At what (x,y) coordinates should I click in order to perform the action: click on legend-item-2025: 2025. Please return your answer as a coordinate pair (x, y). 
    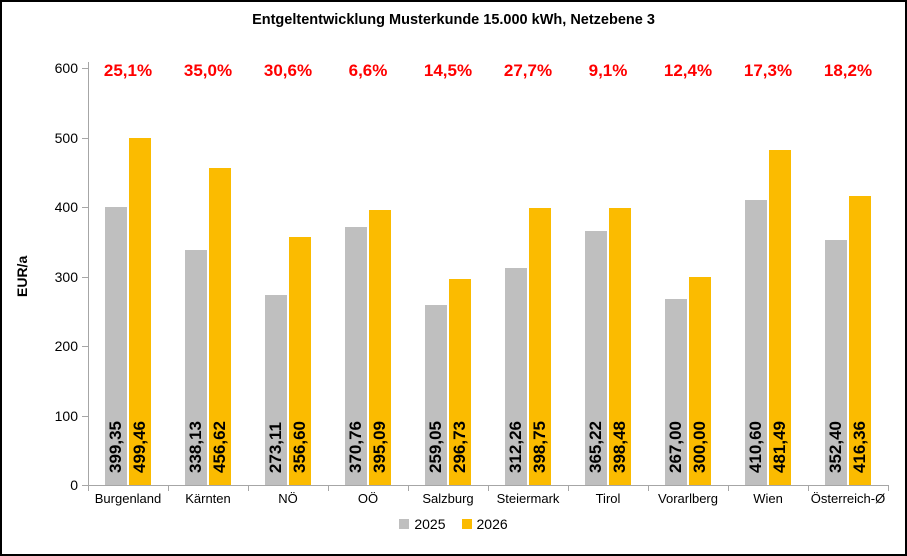
    Looking at the image, I should click on (422, 524).